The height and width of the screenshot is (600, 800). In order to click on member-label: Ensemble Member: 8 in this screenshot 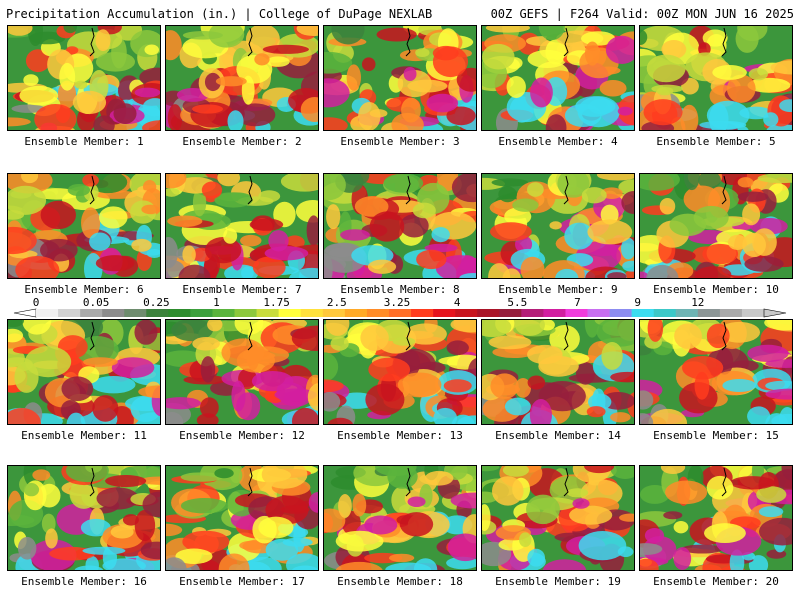, I will do `click(400, 289)`.